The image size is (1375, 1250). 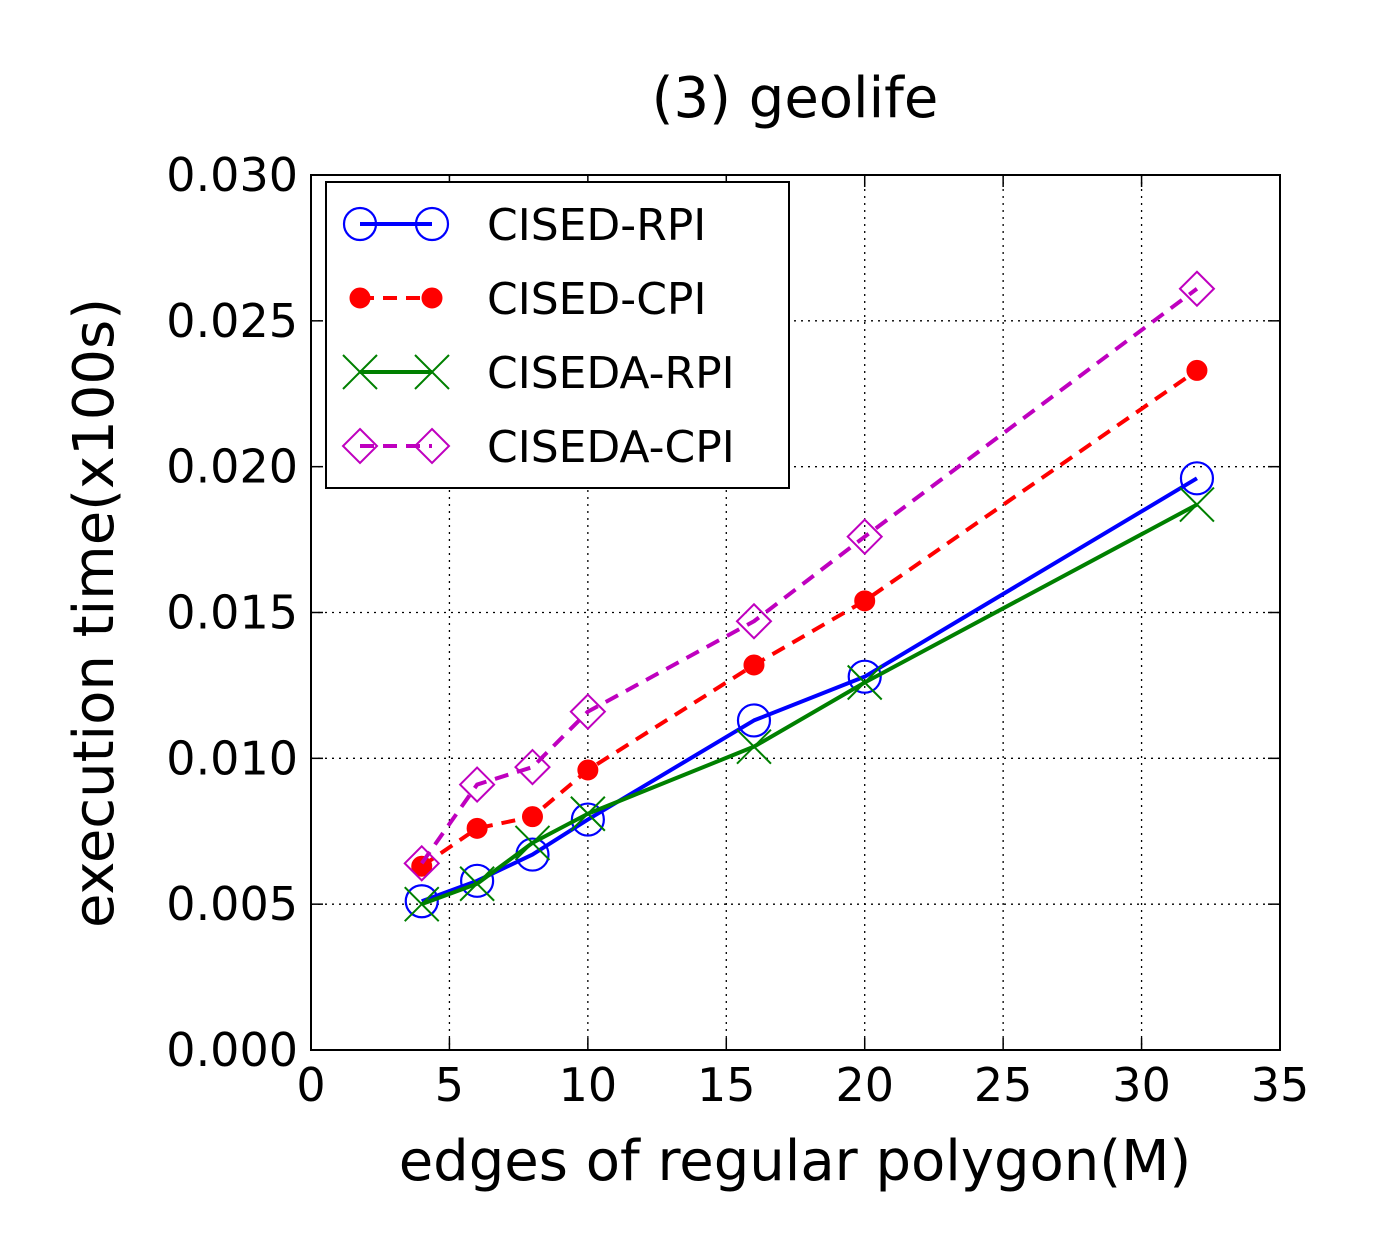 What do you see at coordinates (1003, 1085) in the screenshot?
I see `x-tick-label: 25` at bounding box center [1003, 1085].